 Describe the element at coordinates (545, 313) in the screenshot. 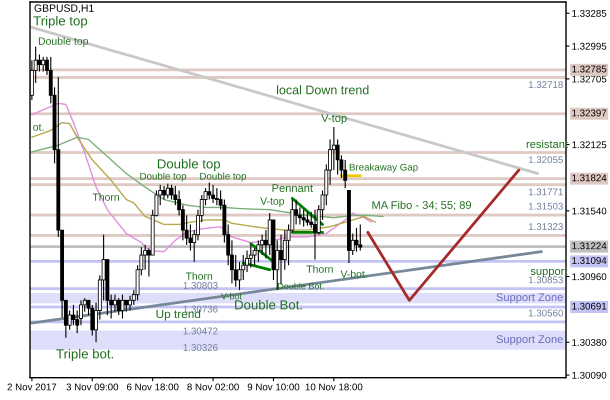

I see `ref-line-label: 1.30560` at that location.